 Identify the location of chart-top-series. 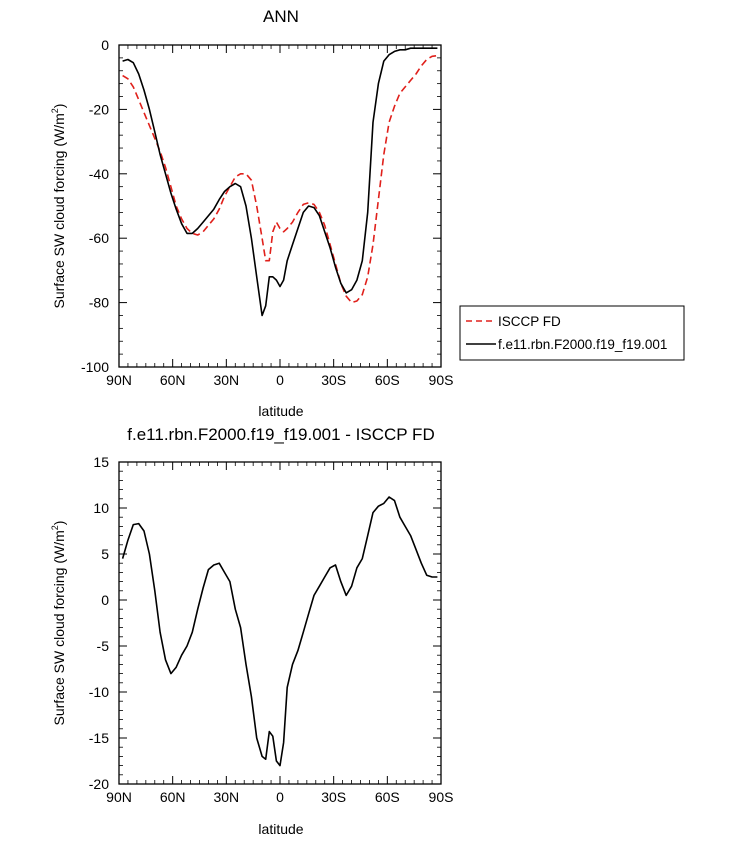
(280, 182).